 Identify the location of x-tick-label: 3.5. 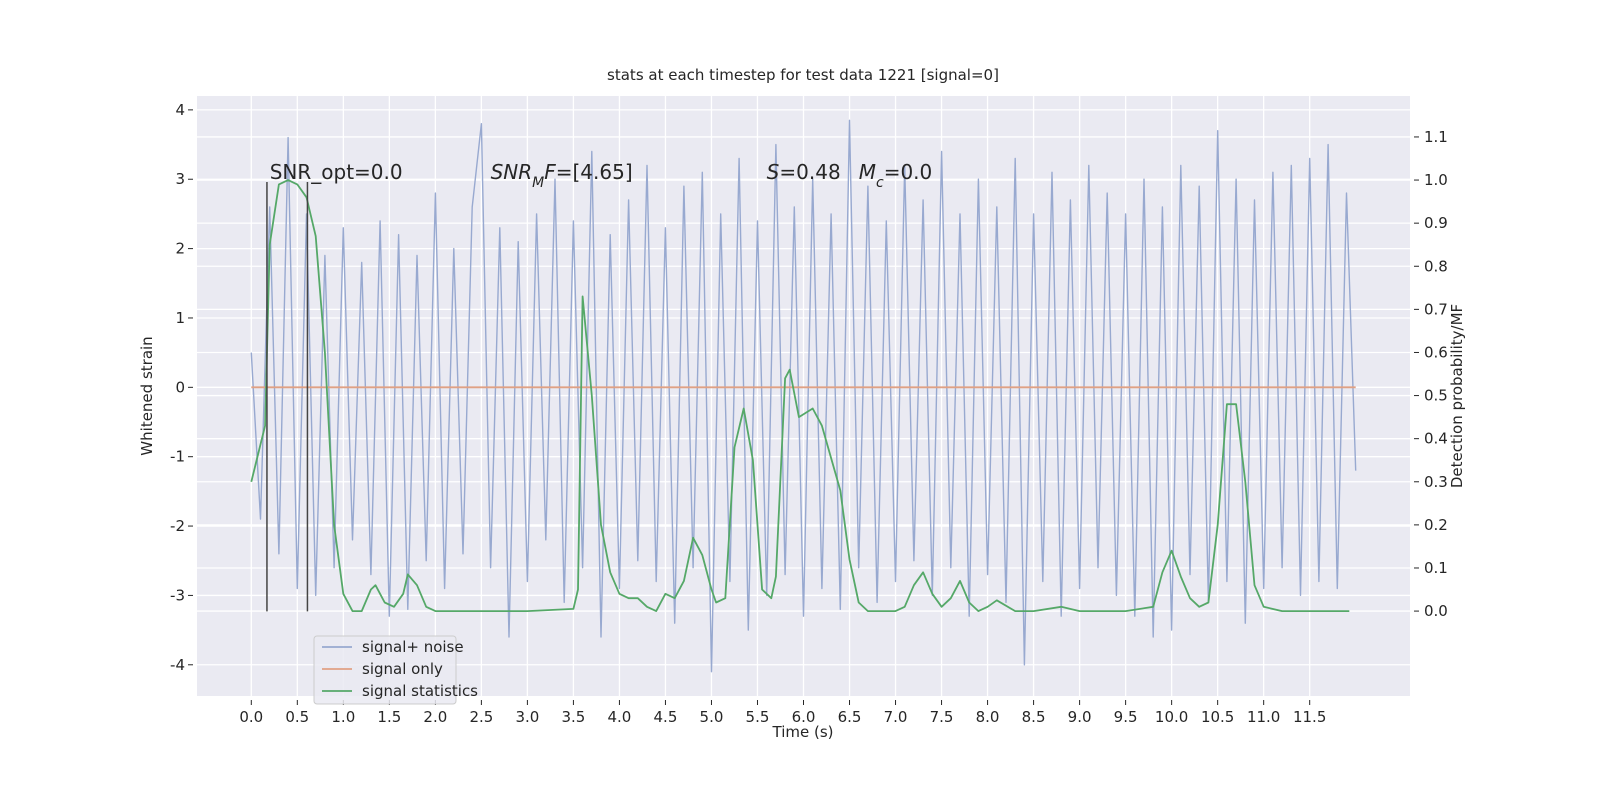
(573, 717).